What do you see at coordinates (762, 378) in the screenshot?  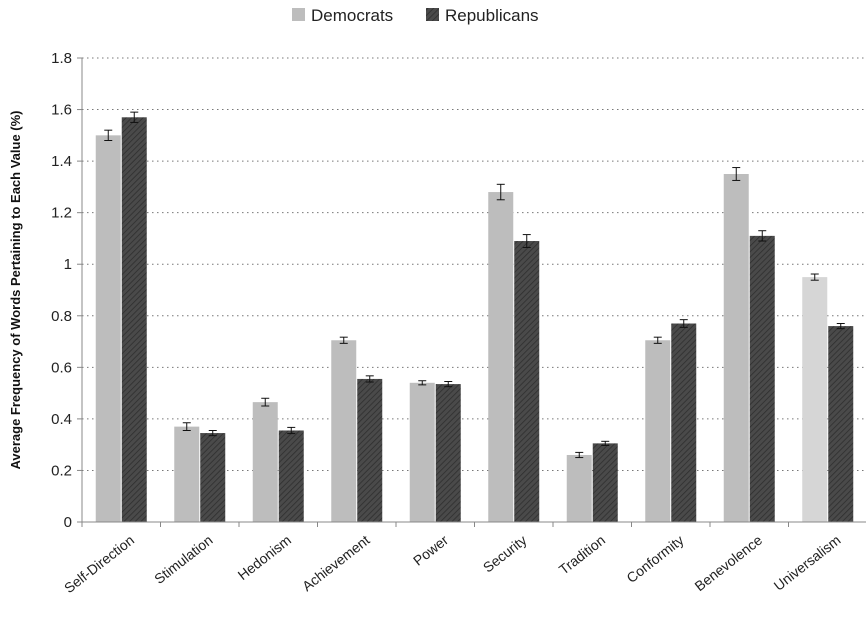 I see `bar-republicans-benevolence` at bounding box center [762, 378].